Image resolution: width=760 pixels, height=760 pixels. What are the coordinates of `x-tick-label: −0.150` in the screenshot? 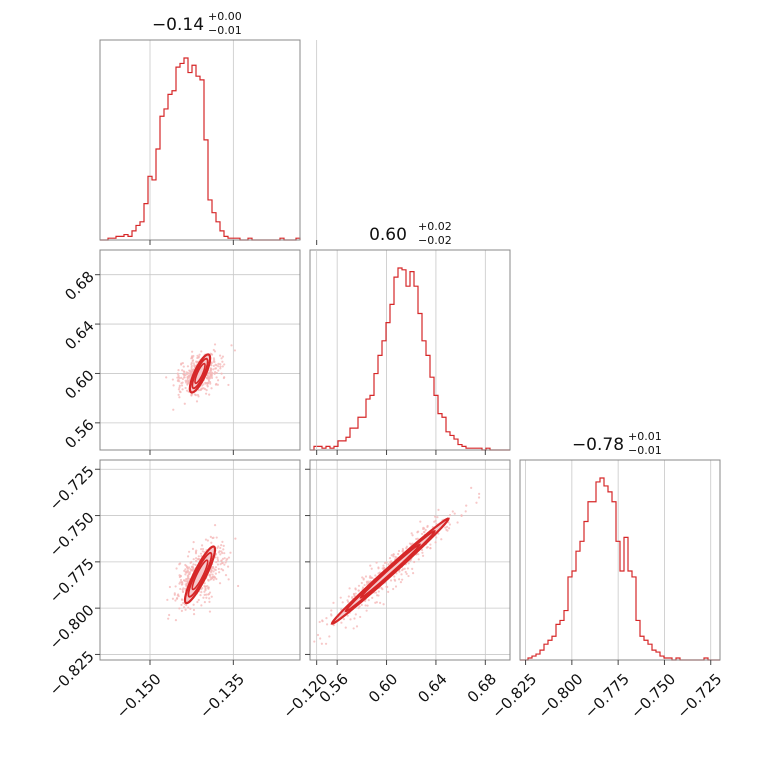 It's located at (139, 696).